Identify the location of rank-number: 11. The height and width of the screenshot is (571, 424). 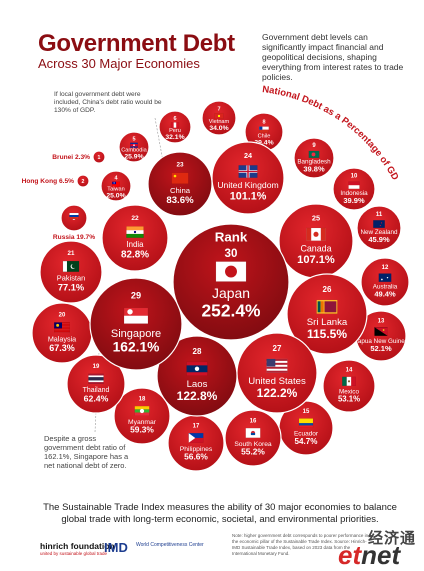
(379, 215).